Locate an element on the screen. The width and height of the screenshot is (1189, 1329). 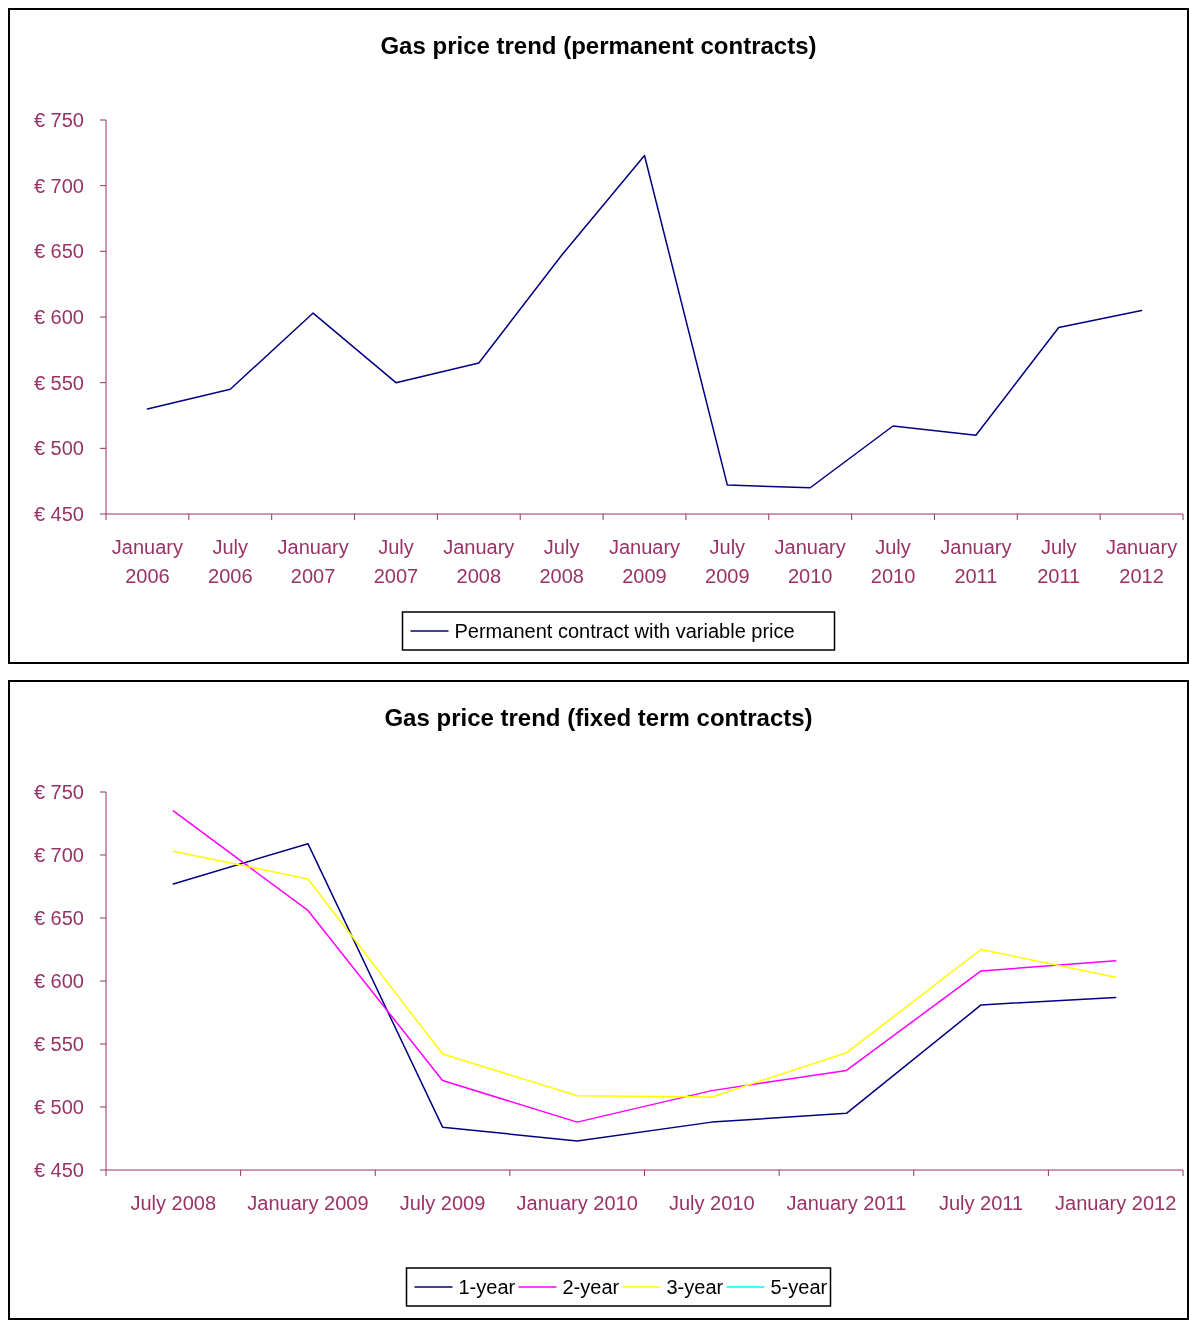
legend-label: 5-year is located at coordinates (799, 1287).